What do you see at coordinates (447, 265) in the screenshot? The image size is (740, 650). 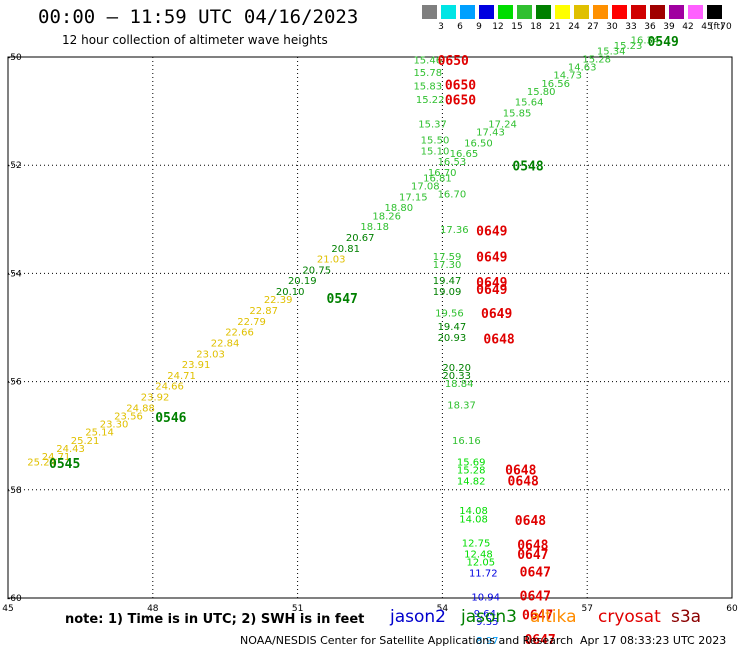 I see `wave-height-point: 17.30` at bounding box center [447, 265].